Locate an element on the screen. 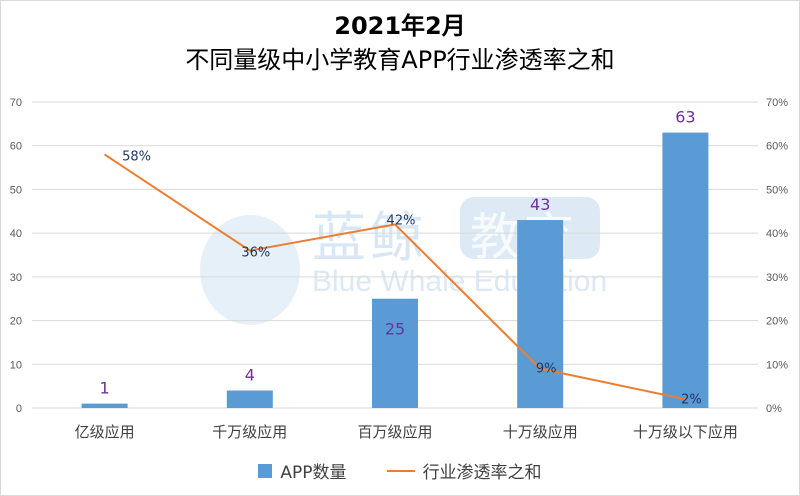 This screenshot has height=496, width=800. y-left-tick-label: 70 is located at coordinates (16, 103).